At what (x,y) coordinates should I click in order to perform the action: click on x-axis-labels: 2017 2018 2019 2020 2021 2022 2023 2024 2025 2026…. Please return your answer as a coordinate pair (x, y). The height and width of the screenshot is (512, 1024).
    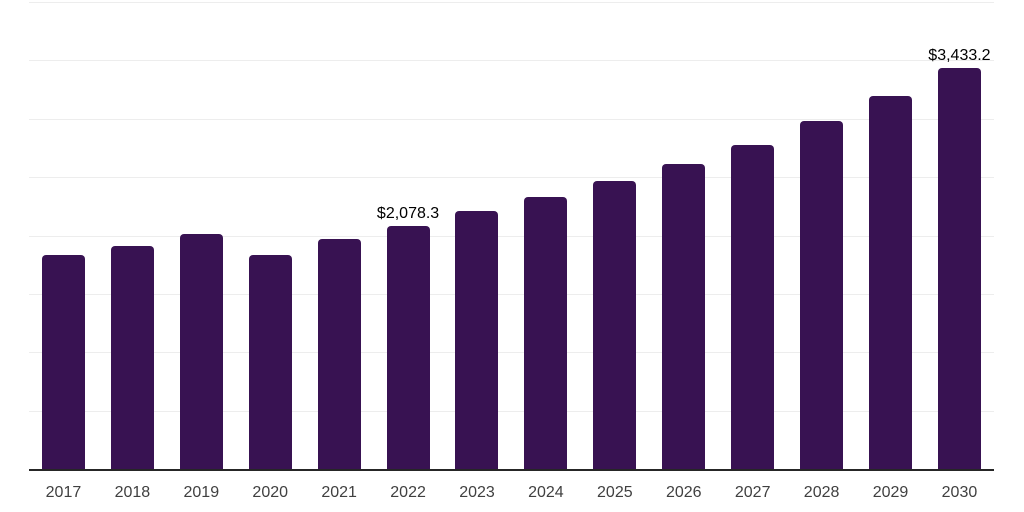
    Looking at the image, I should click on (511, 493).